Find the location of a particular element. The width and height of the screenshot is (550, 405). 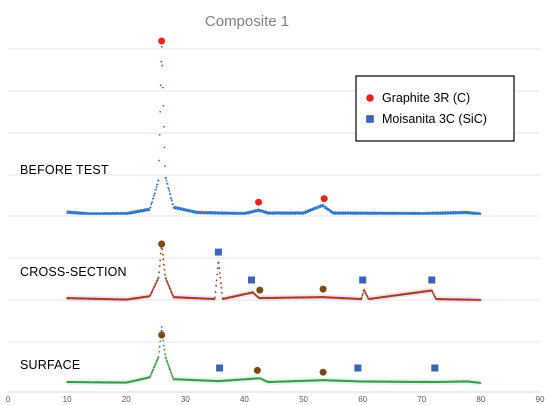

x-tick-label-40: 40 is located at coordinates (244, 399).